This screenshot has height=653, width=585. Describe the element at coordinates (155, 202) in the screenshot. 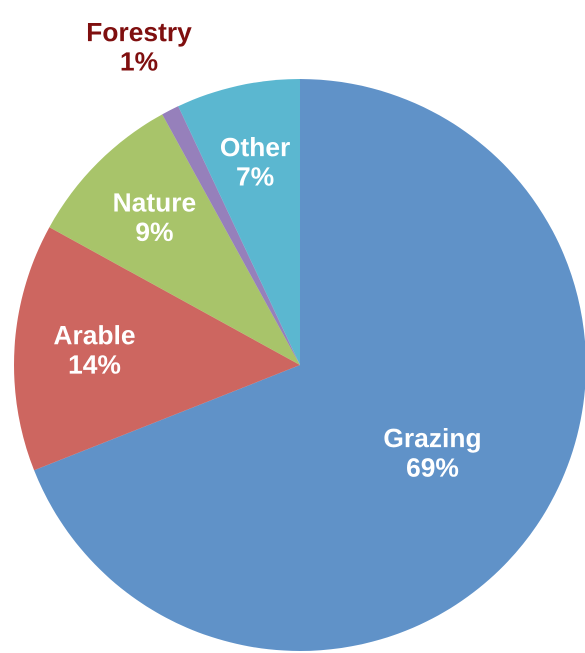

I see `slice-label: Nature` at that location.